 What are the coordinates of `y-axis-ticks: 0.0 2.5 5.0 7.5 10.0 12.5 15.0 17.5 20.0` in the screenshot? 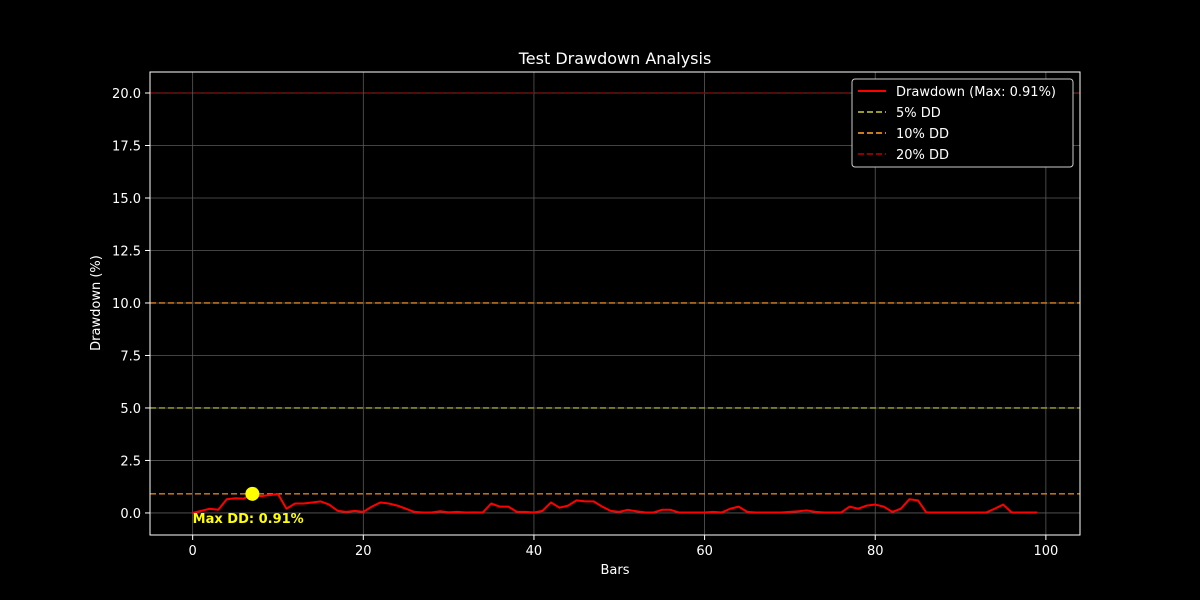 It's located at (131, 304).